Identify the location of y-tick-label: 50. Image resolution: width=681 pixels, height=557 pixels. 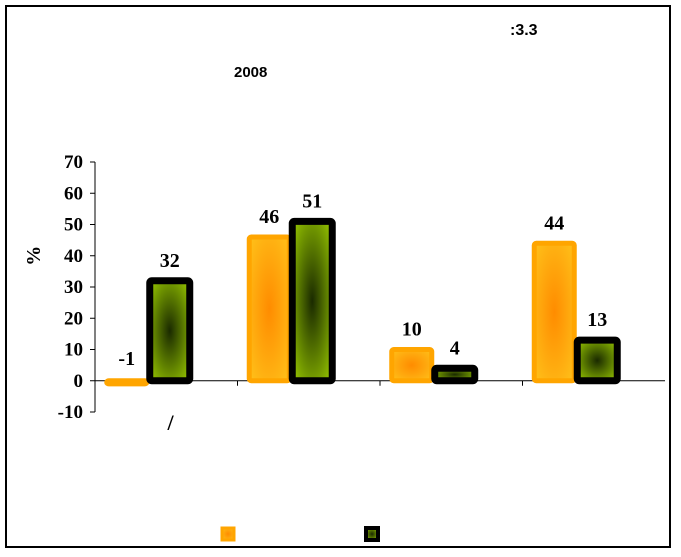
(73, 225).